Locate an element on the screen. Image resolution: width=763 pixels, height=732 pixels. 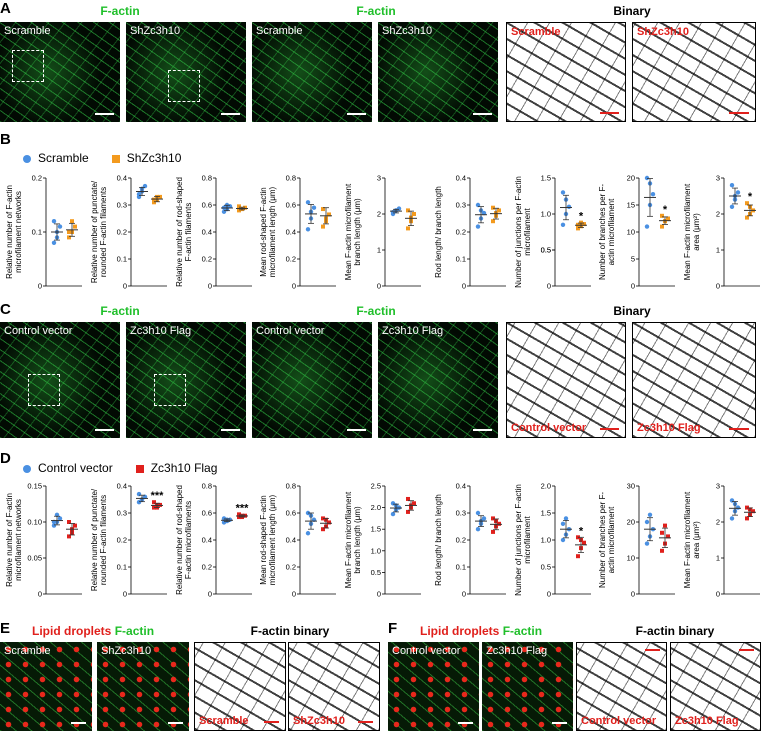
micrograph: Zc3h10 Flag is located at coordinates (438, 380).